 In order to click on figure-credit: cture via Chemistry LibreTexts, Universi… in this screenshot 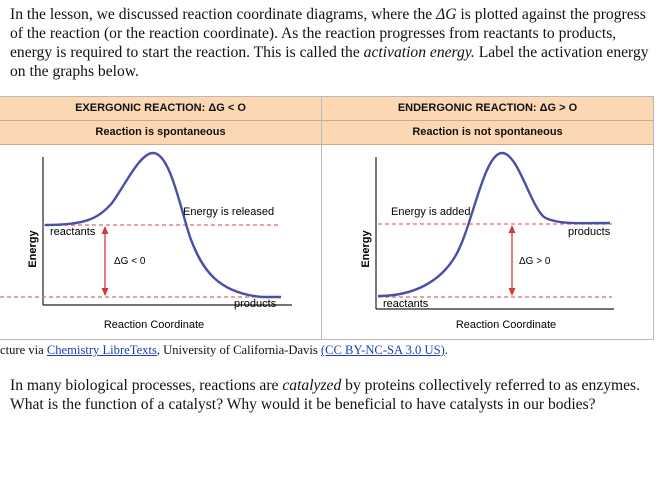, I will do `click(224, 350)`.